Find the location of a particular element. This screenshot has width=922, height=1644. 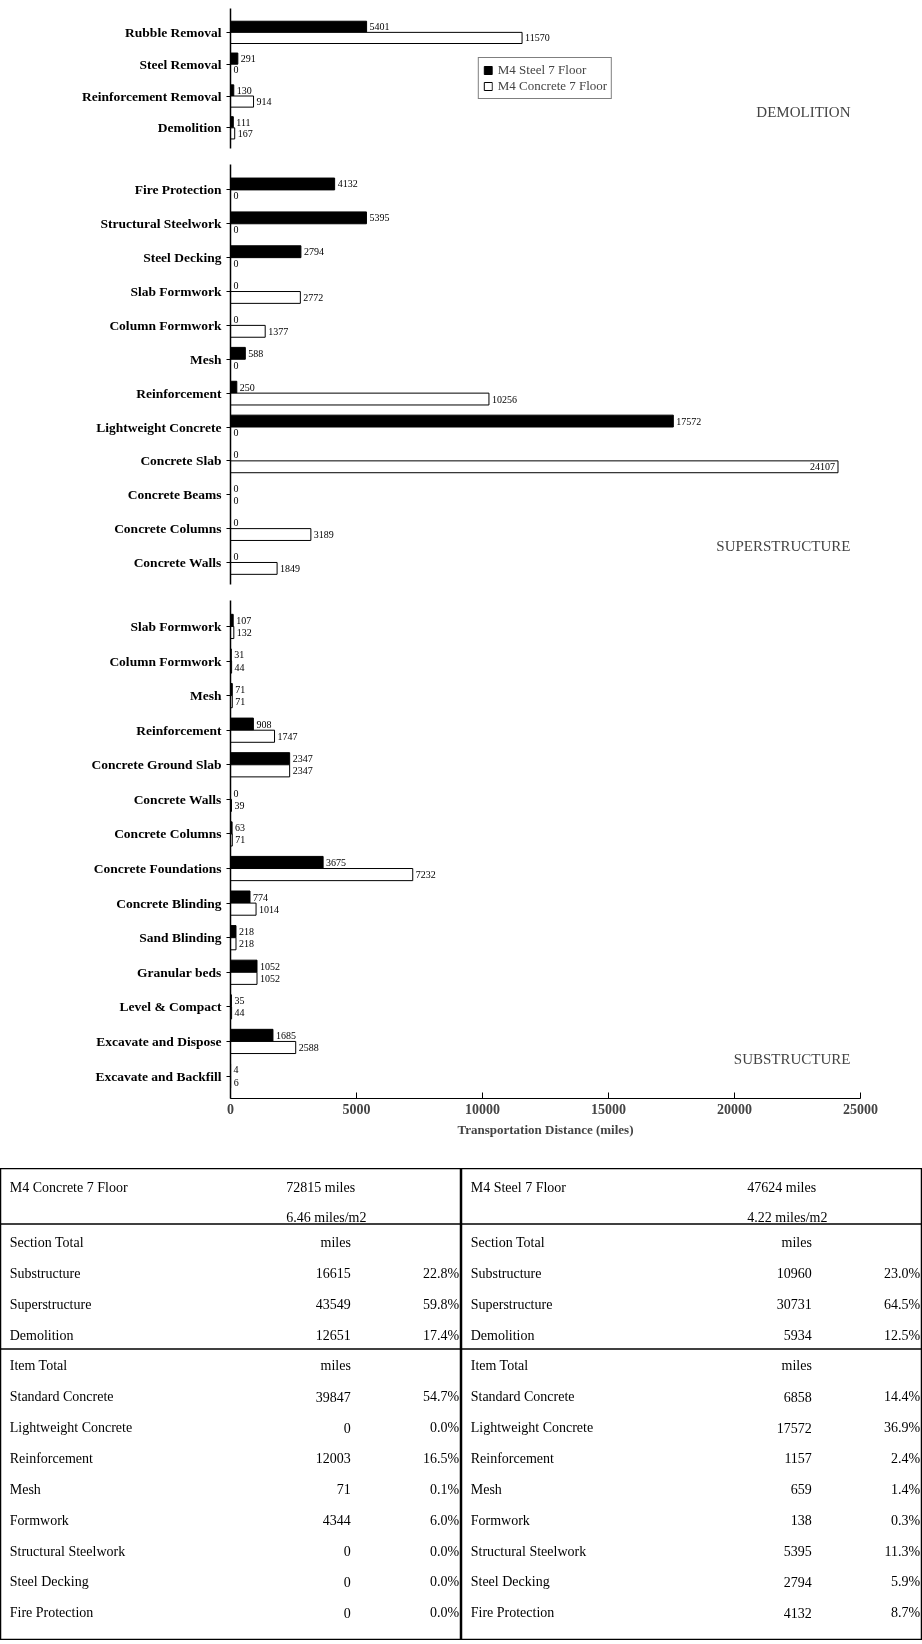

data-label: 908 is located at coordinates (264, 724).